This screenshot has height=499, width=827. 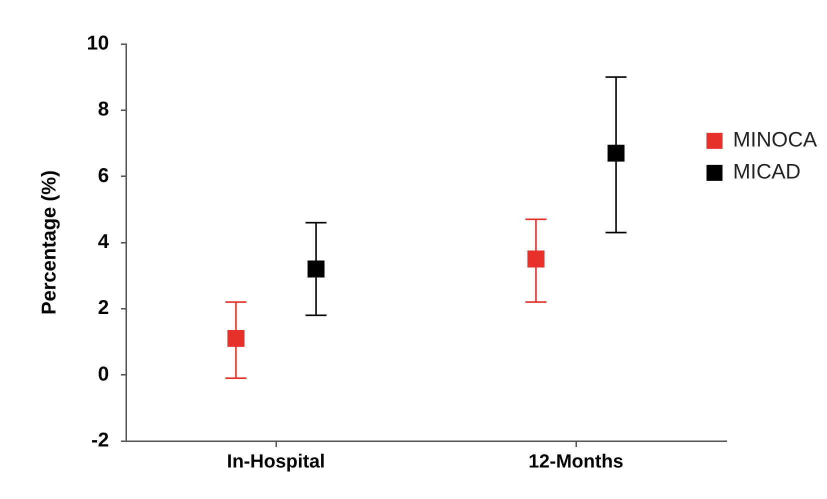 I want to click on y-tick-label: 4, so click(x=104, y=242).